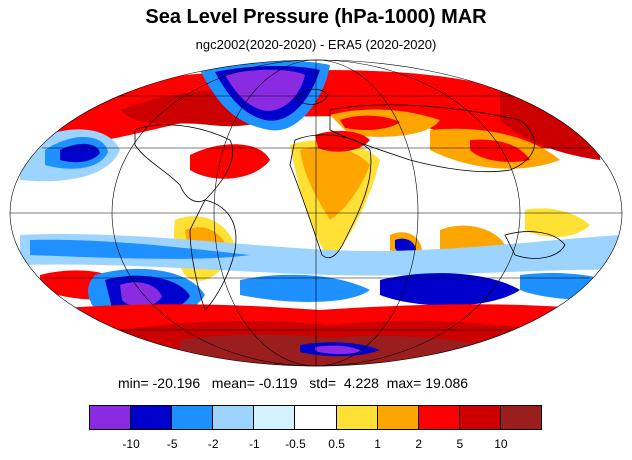 This screenshot has height=460, width=632. What do you see at coordinates (501, 444) in the screenshot?
I see `colorbar-tick-label: 10` at bounding box center [501, 444].